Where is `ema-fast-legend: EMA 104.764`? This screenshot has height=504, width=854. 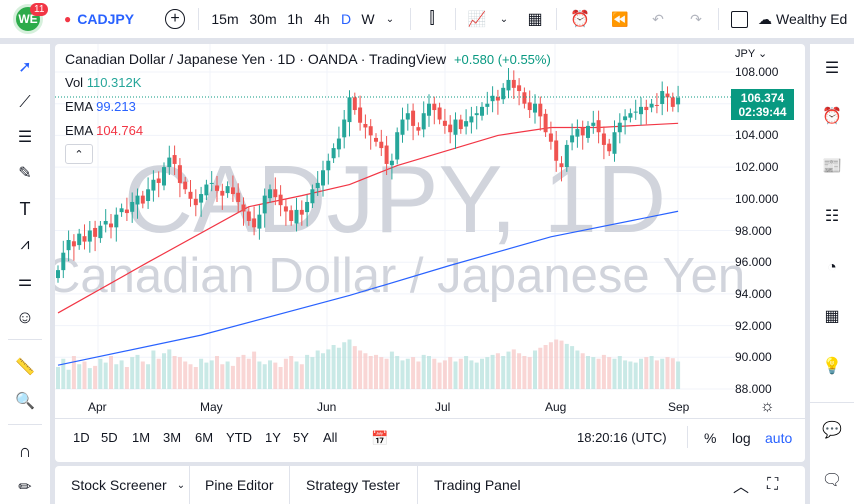 ema-fast-legend: EMA 104.764 is located at coordinates (104, 130).